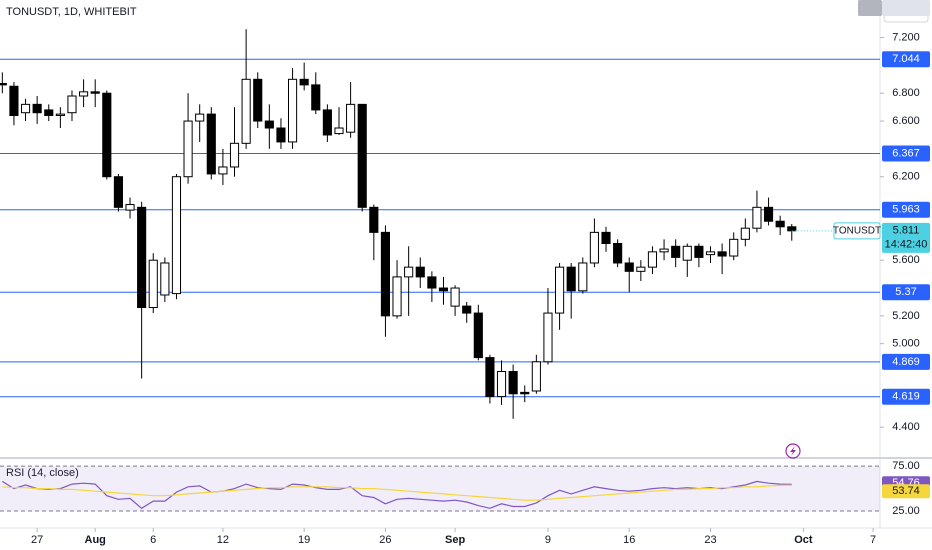 This screenshot has height=550, width=932. Describe the element at coordinates (906, 153) in the screenshot. I see `level-label: 6.367` at that location.